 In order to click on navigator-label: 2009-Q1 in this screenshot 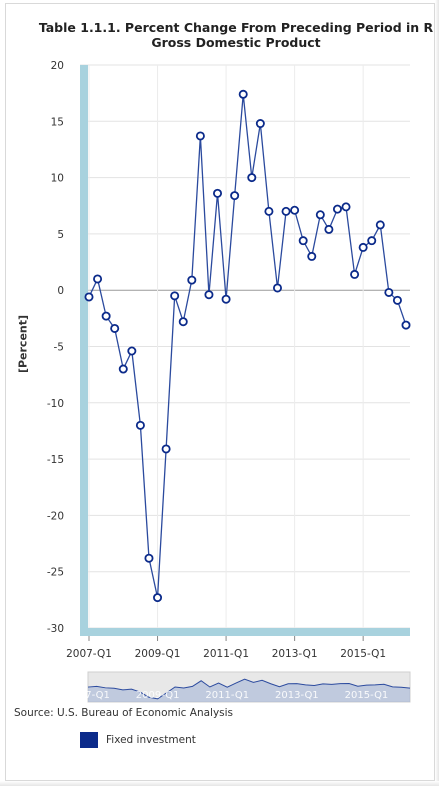, I will do `click(158, 695)`.